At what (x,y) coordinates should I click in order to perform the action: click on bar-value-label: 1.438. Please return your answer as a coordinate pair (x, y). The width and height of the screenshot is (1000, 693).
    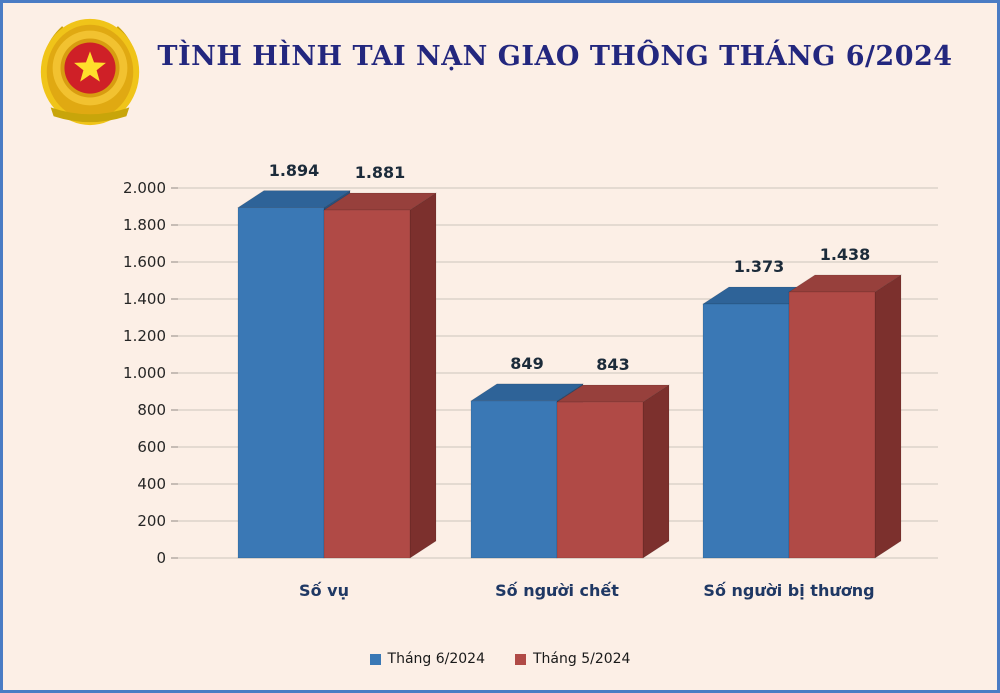
    Looking at the image, I should click on (845, 254).